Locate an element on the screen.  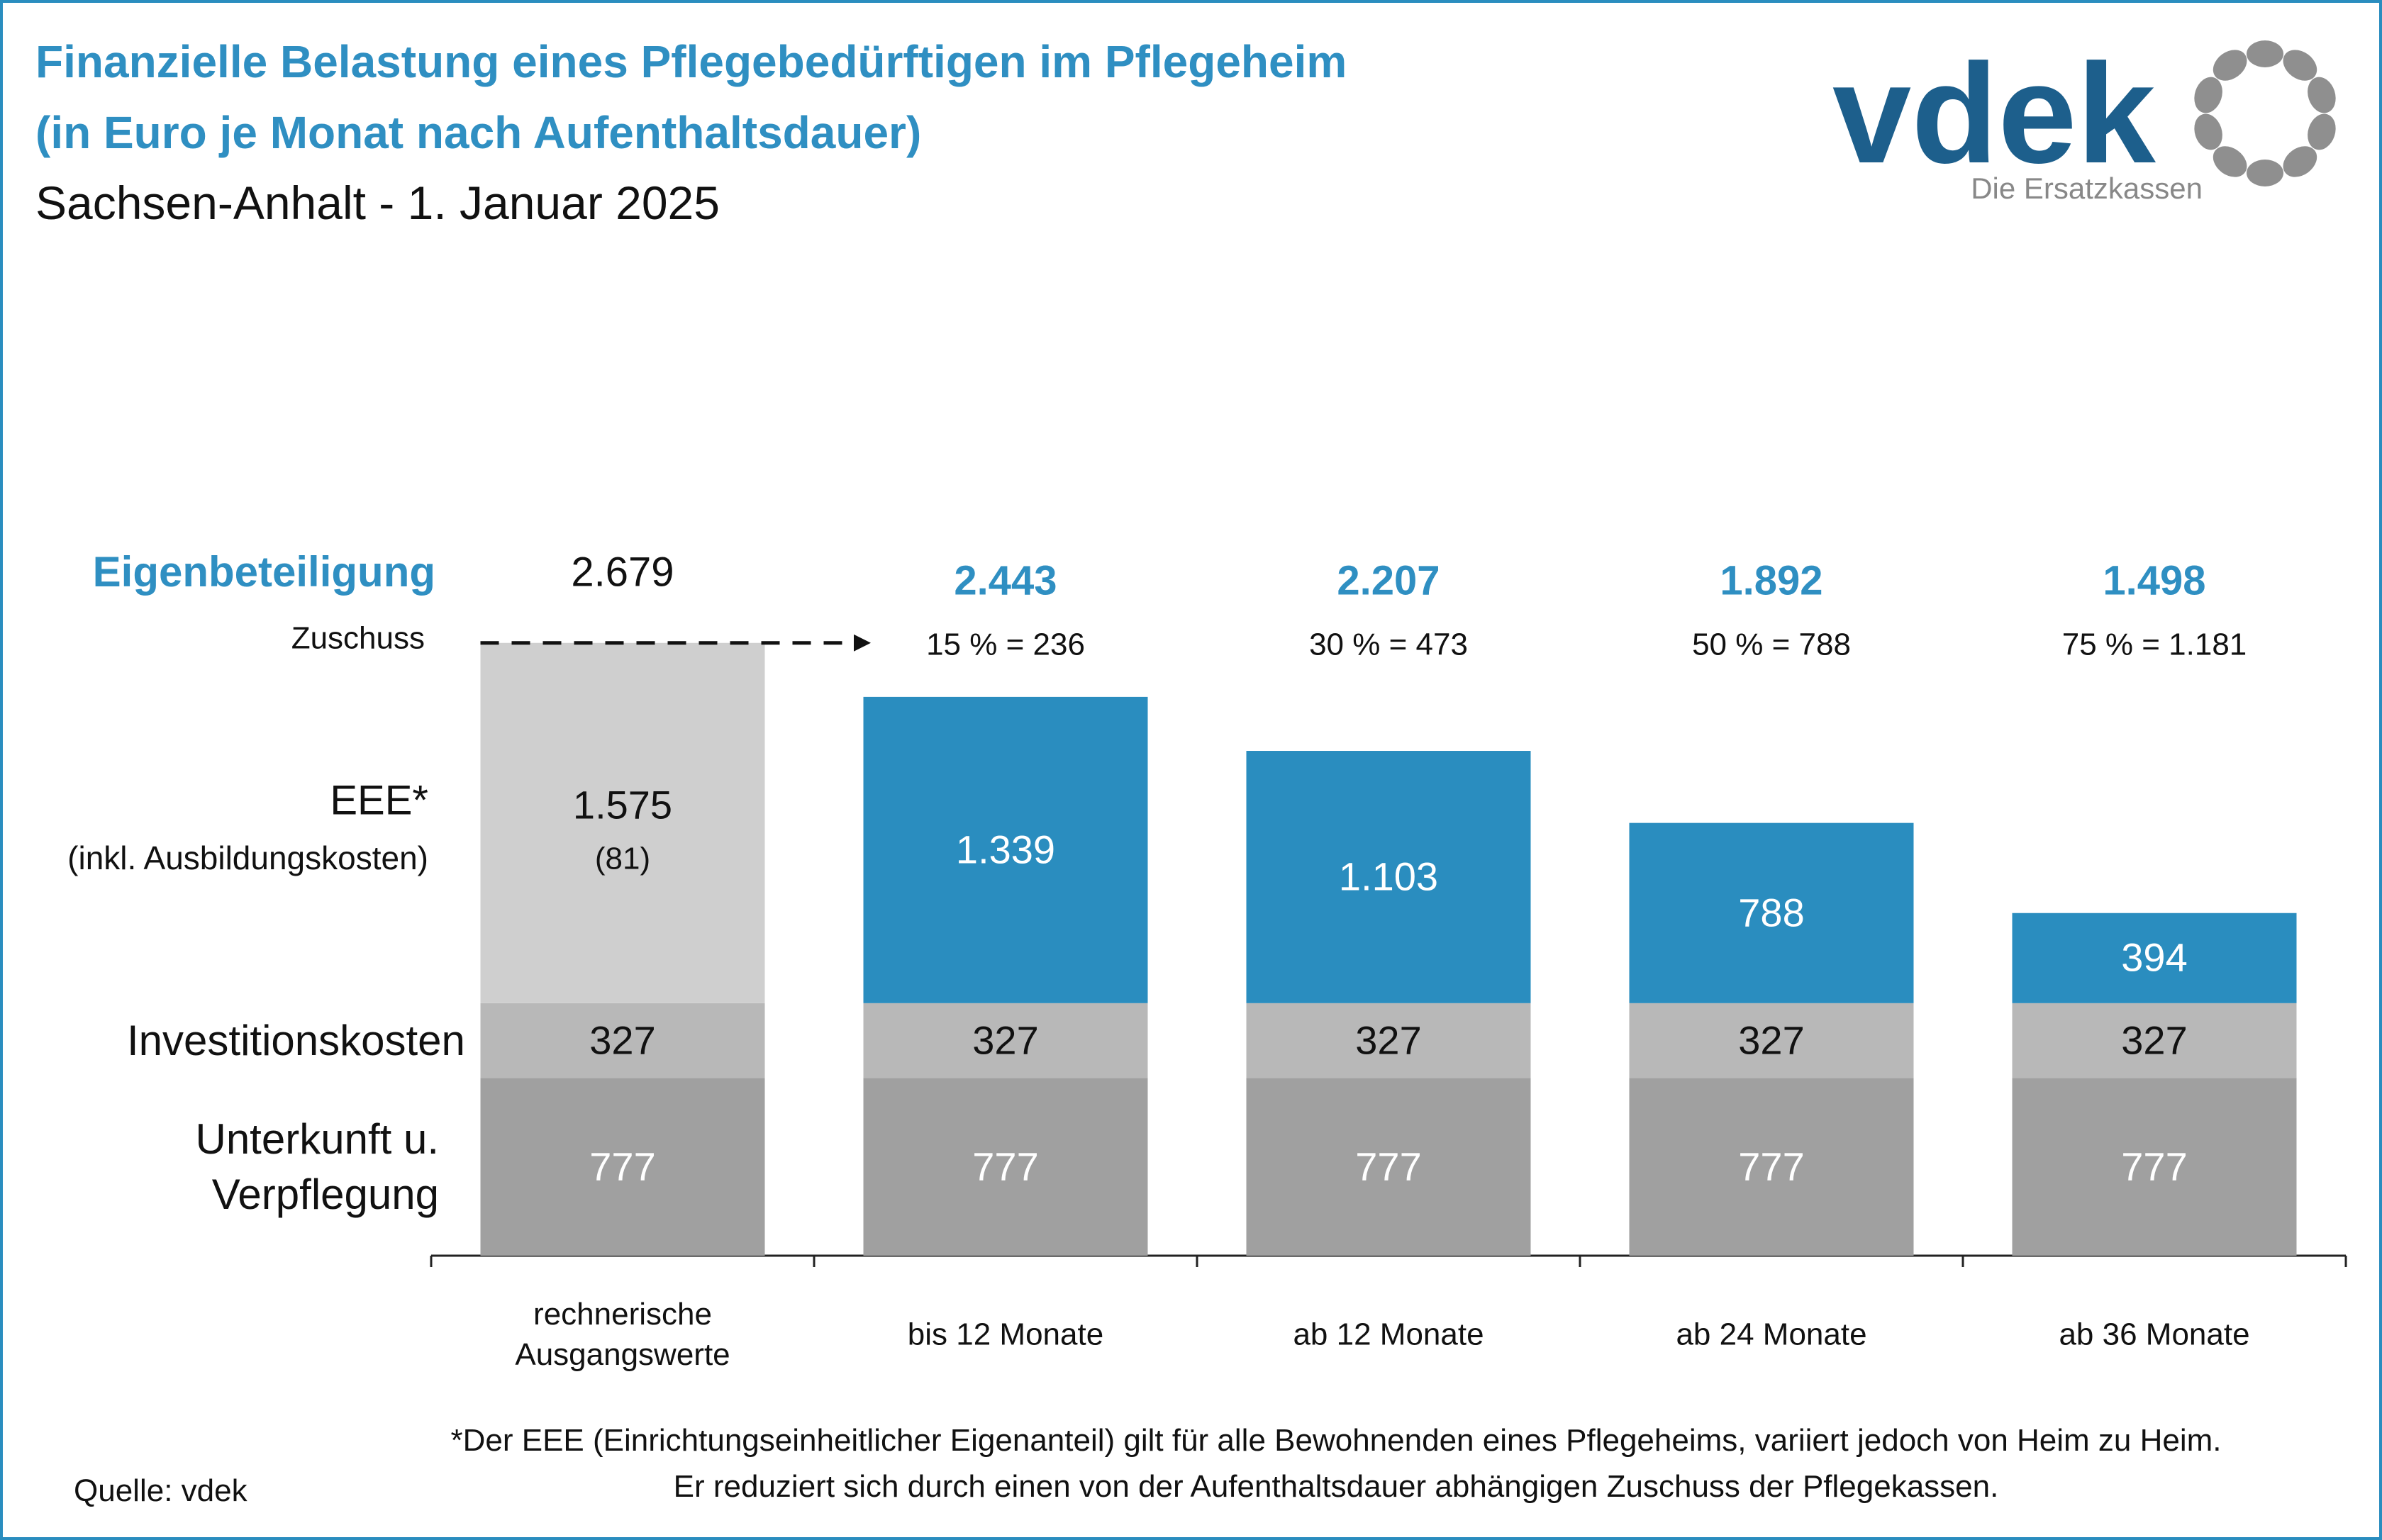
series-label: Investitionskosten is located at coordinates (296, 1040).